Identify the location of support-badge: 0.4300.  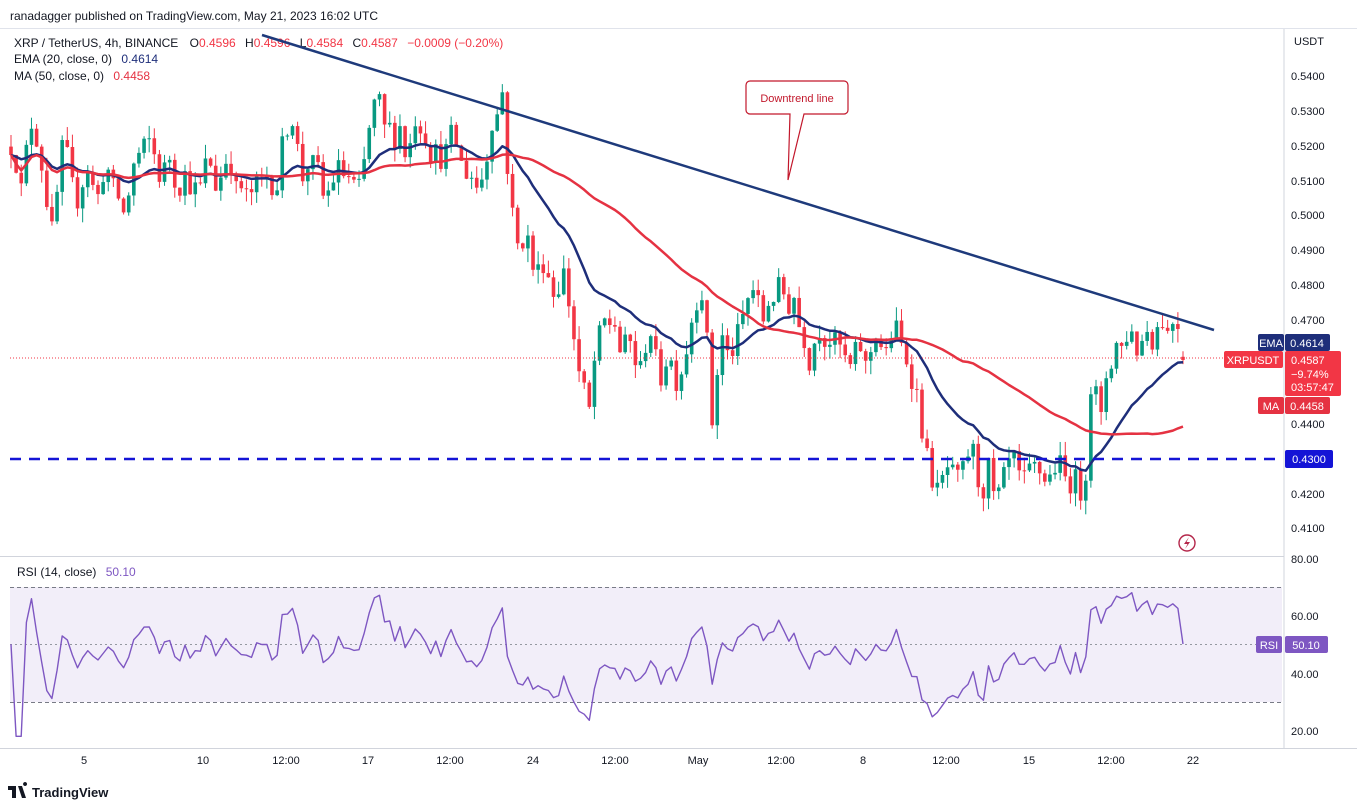
(1309, 459).